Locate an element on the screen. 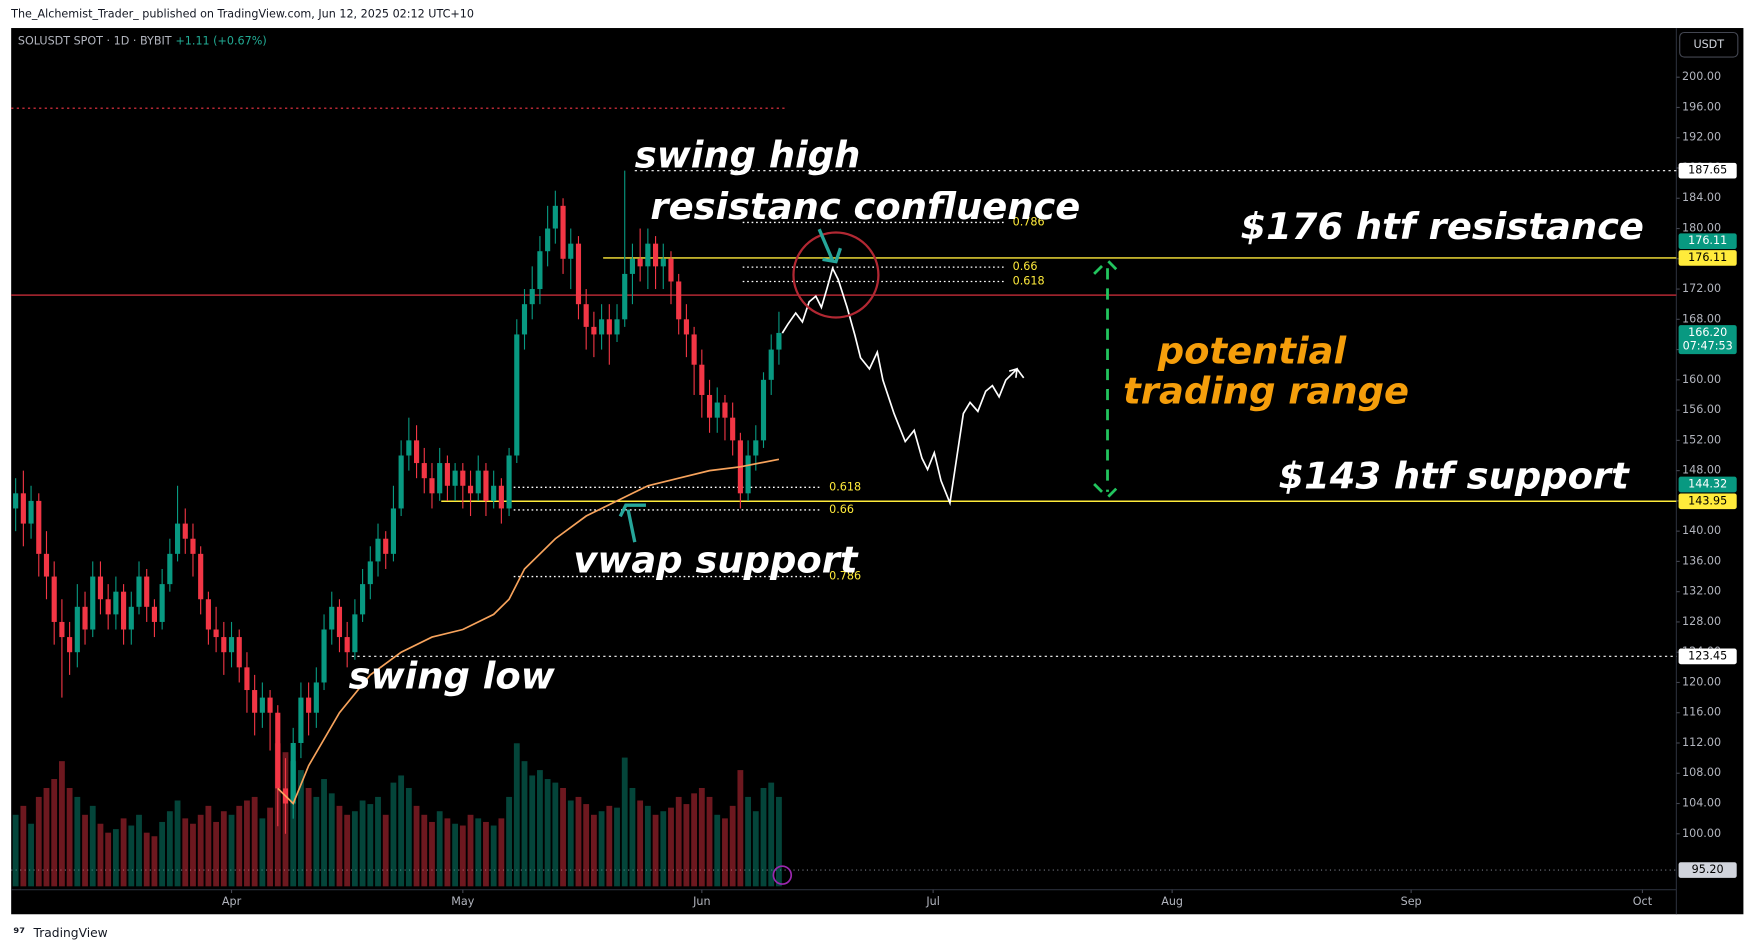 The image size is (1749, 949). price-badge-label: 123.45 is located at coordinates (1707, 655).